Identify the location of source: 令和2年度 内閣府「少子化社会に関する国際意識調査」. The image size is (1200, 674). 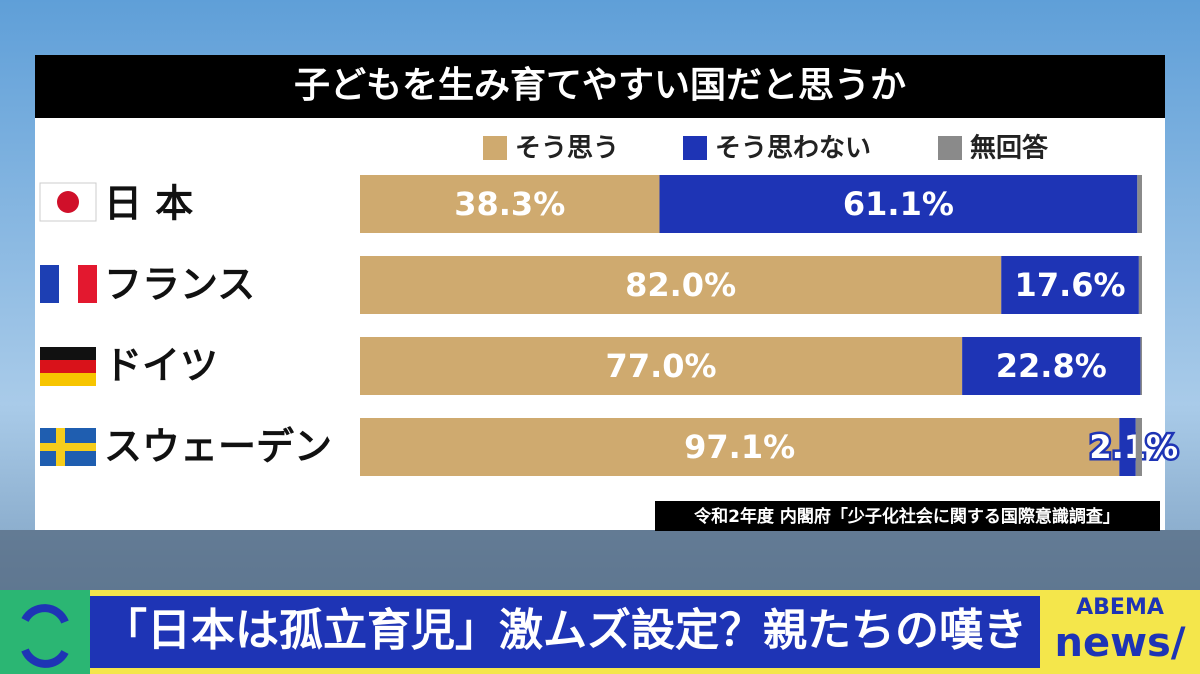
(907, 516).